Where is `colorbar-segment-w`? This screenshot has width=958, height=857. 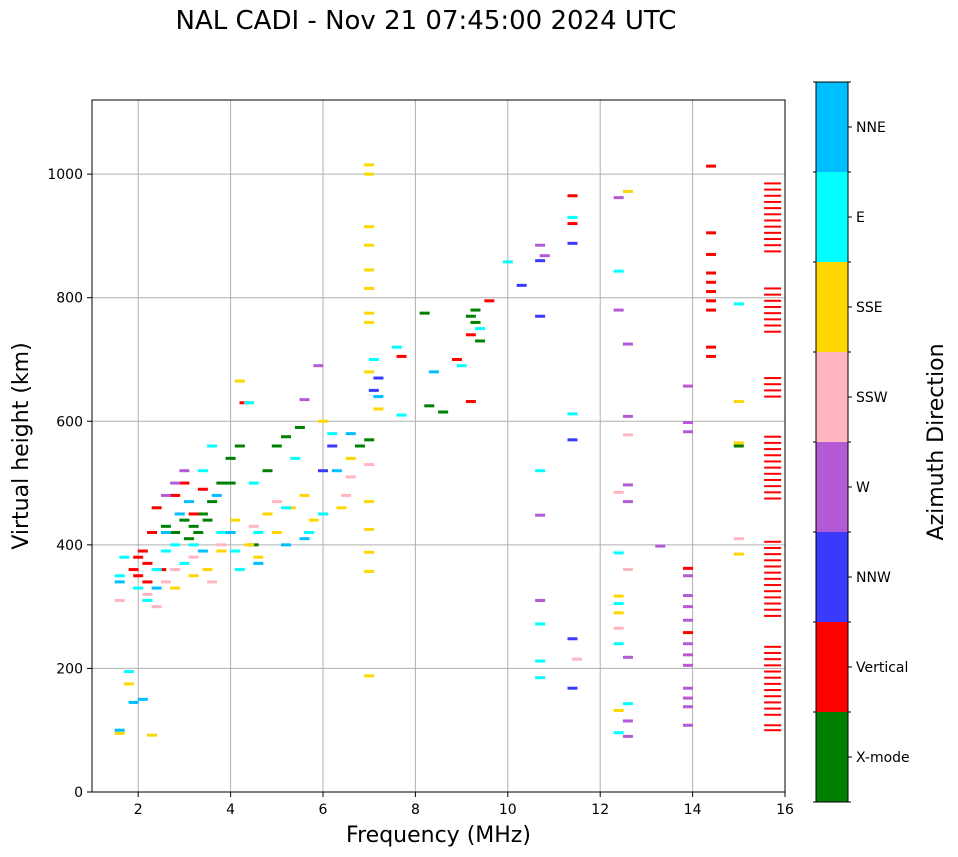 colorbar-segment-w is located at coordinates (832, 487).